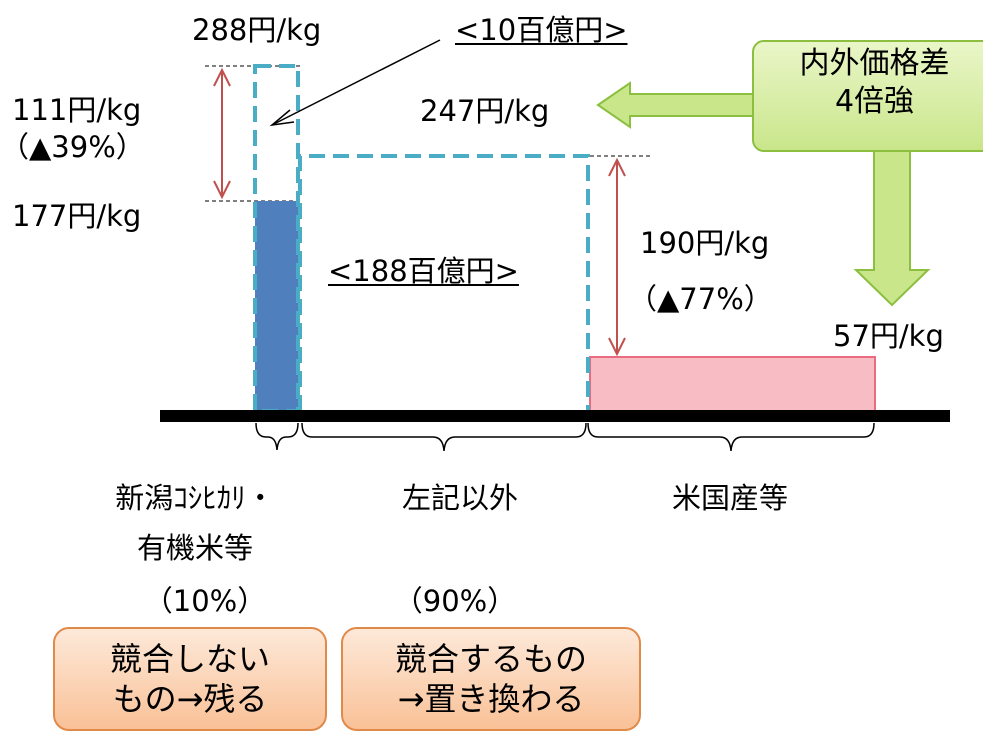 This screenshot has width=983, height=731. What do you see at coordinates (700, 299) in the screenshot?
I see `diff-us-pct-label: （▲77%）` at bounding box center [700, 299].